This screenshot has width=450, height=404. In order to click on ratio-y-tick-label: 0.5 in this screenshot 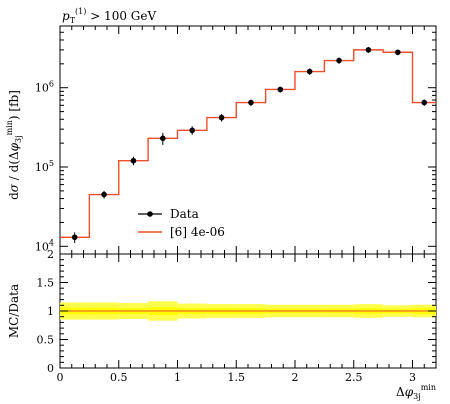, I will do `click(46, 340)`.